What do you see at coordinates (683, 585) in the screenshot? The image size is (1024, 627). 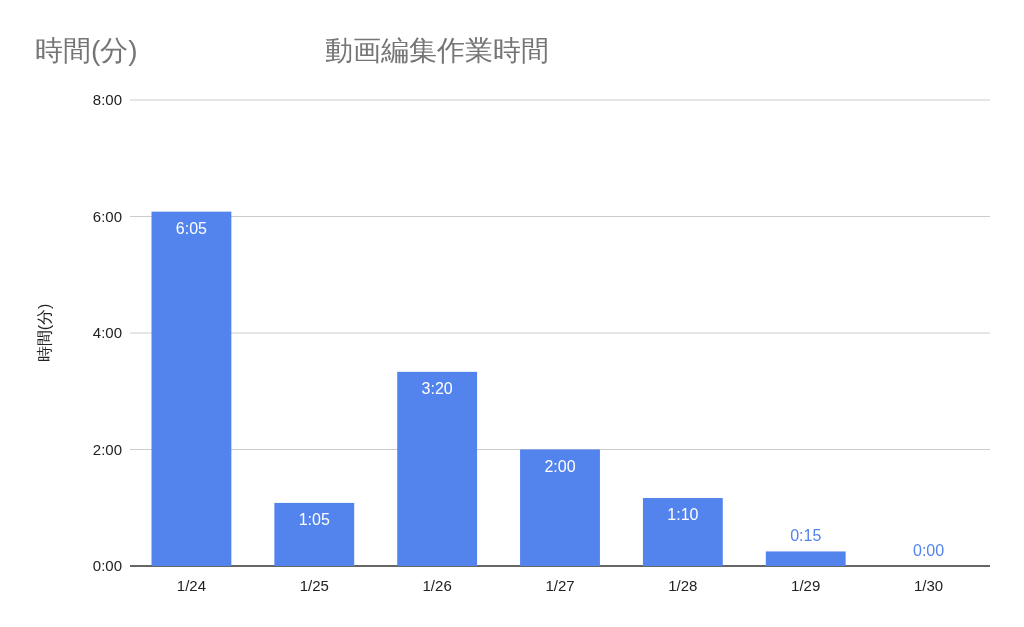 I see `x-tick-label: 1/28` at bounding box center [683, 585].